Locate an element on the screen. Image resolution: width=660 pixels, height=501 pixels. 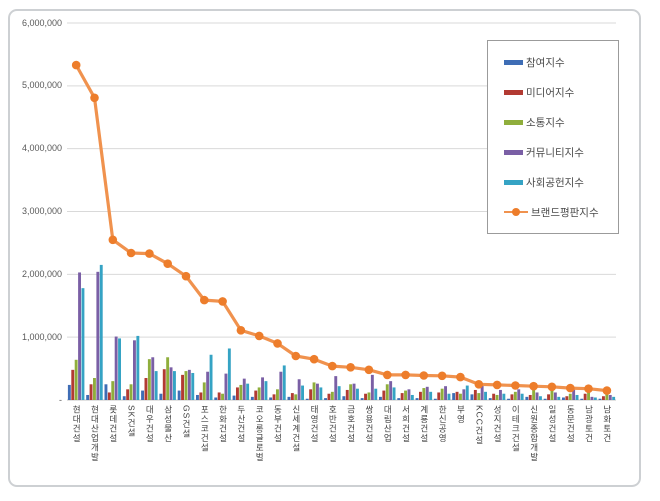
legend-line-marker-icon is located at coordinates (516, 212).